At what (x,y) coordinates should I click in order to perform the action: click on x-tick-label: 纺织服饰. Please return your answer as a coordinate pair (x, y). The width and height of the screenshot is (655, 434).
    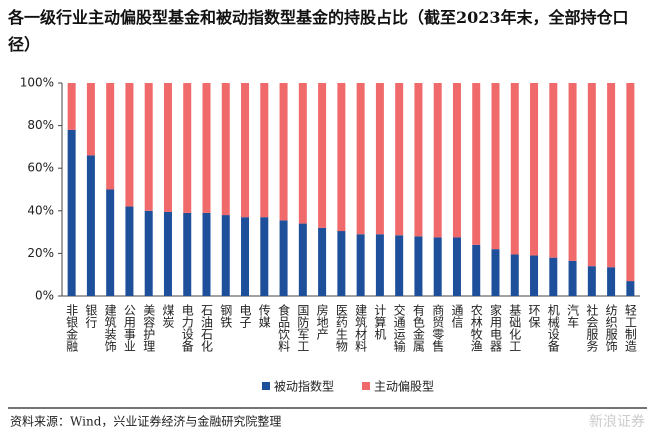
    Looking at the image, I should click on (611, 328).